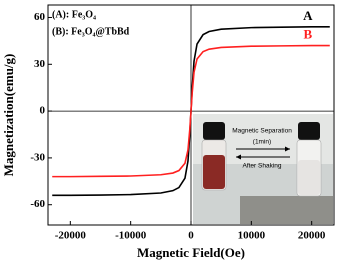 The image size is (340, 264). Describe the element at coordinates (43, 111) in the screenshot. I see `y-tick-label: 0` at that location.